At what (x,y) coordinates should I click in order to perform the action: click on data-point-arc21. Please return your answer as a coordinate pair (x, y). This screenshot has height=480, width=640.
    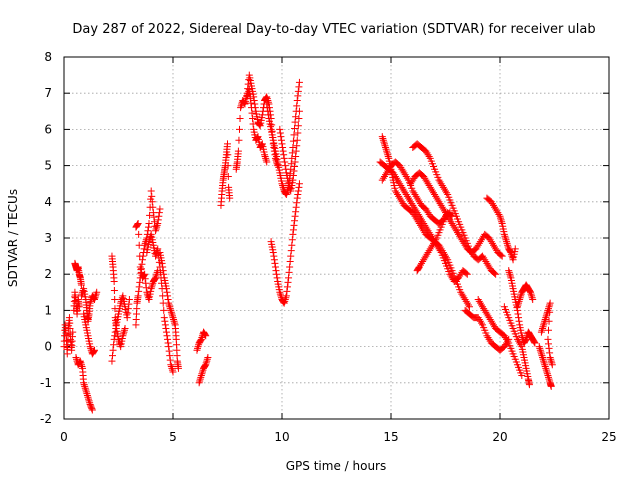
    Looking at the image, I should click on (387, 153).